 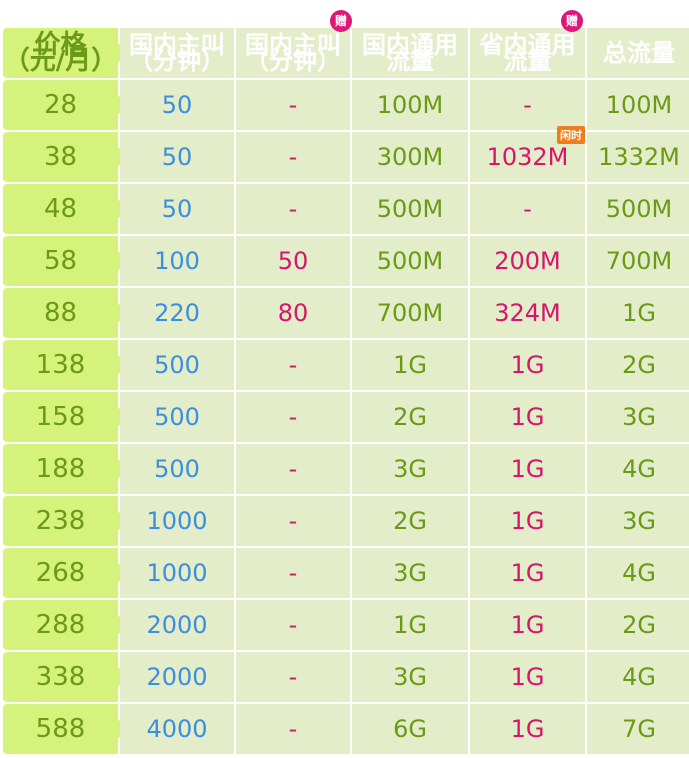 I want to click on cell-national-data: 500M, so click(x=410, y=209).